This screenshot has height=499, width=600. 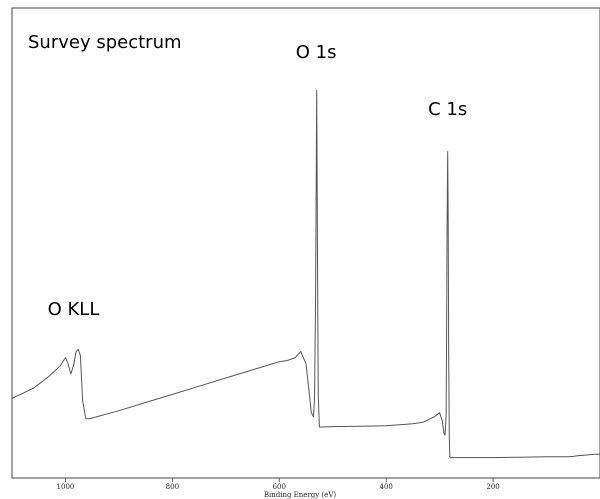 What do you see at coordinates (385, 487) in the screenshot?
I see `x-tick-label: 400` at bounding box center [385, 487].